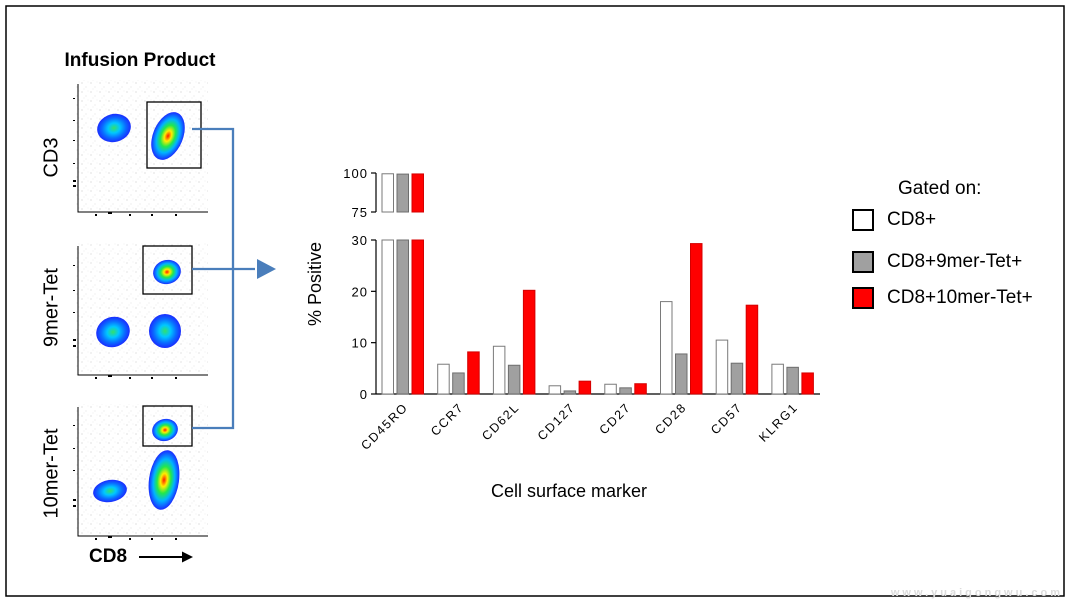 The width and height of the screenshot is (1071, 603). I want to click on y-tick-label: 100, so click(355, 173).